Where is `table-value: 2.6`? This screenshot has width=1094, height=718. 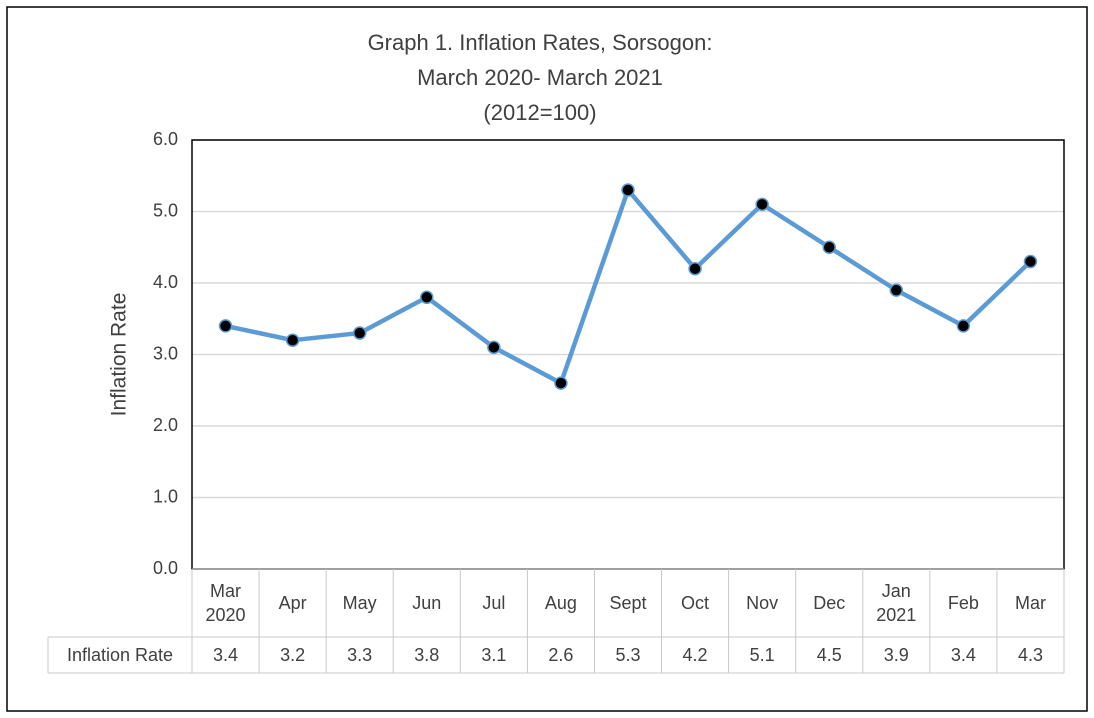 table-value: 2.6 is located at coordinates (561, 655).